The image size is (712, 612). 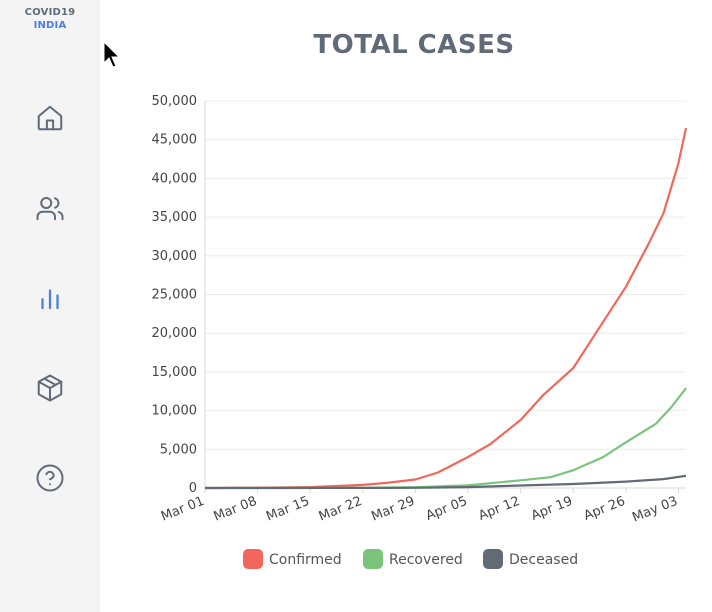 I want to click on x-tick-label: Apr 19, so click(x=552, y=509).